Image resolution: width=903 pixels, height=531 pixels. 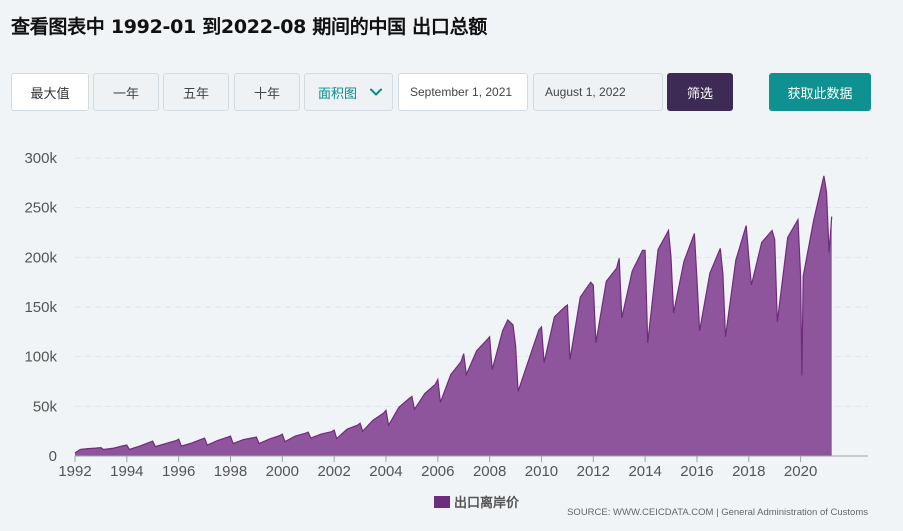 What do you see at coordinates (40, 208) in the screenshot?
I see `y-tick-label: 250k` at bounding box center [40, 208].